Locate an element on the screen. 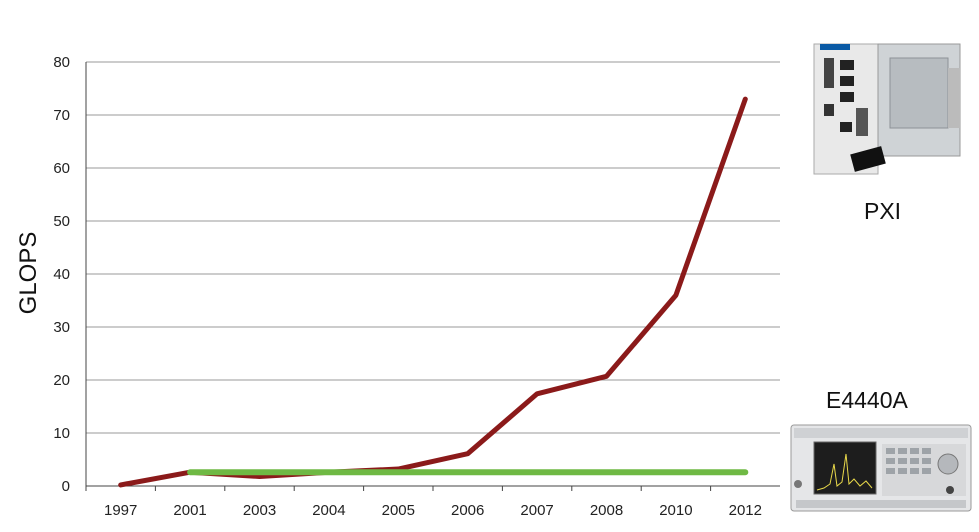  x-tick-label: 2007 is located at coordinates (536, 510).